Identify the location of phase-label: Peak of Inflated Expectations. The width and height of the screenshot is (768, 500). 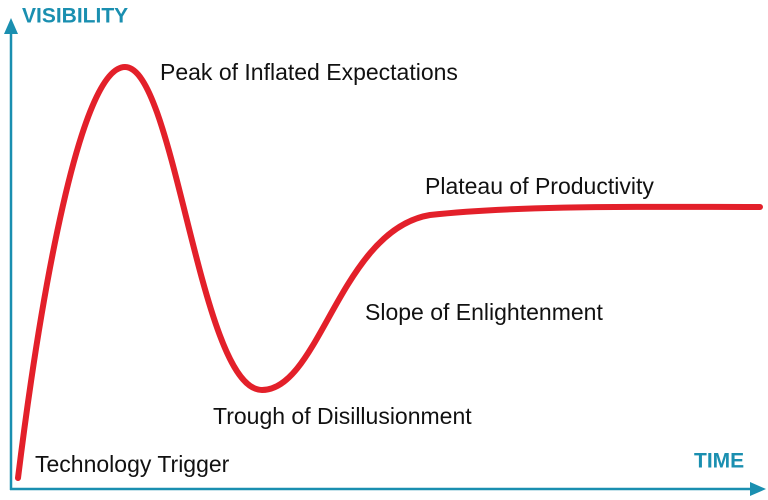
(309, 72).